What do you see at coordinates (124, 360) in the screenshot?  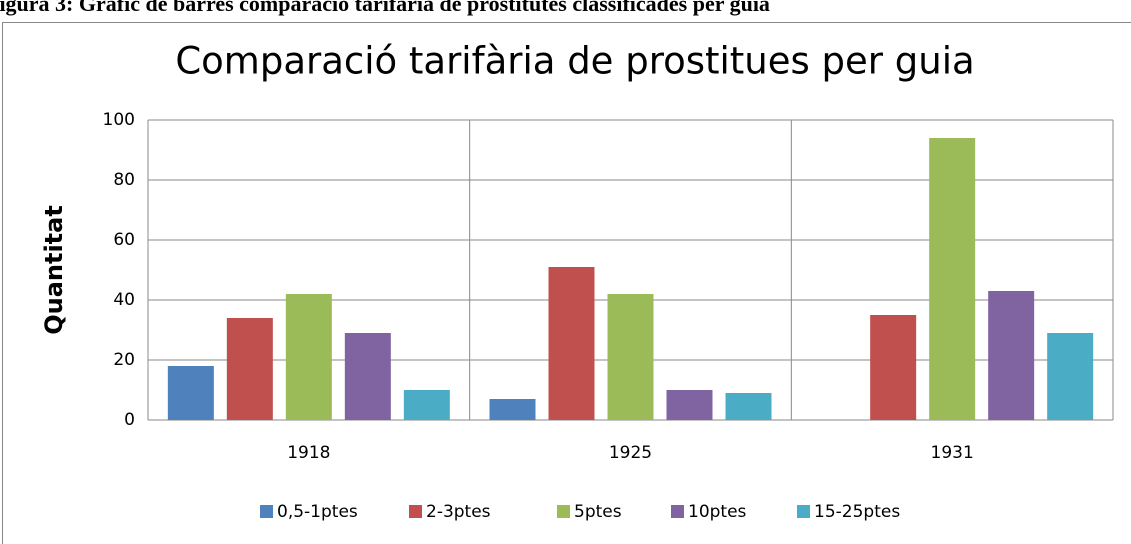 I see `y-tick-label: 20` at bounding box center [124, 360].